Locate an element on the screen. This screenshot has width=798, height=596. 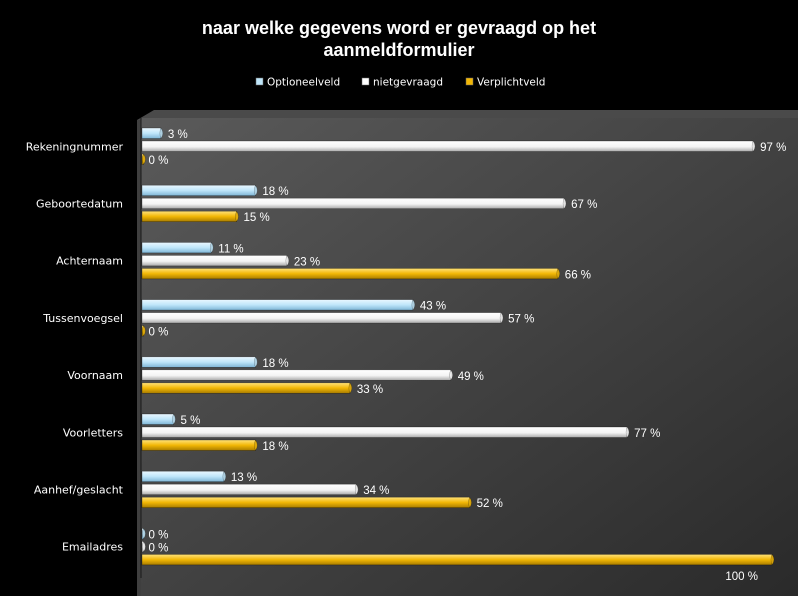
bar-voornaam-verplichtveld is located at coordinates (247, 388).